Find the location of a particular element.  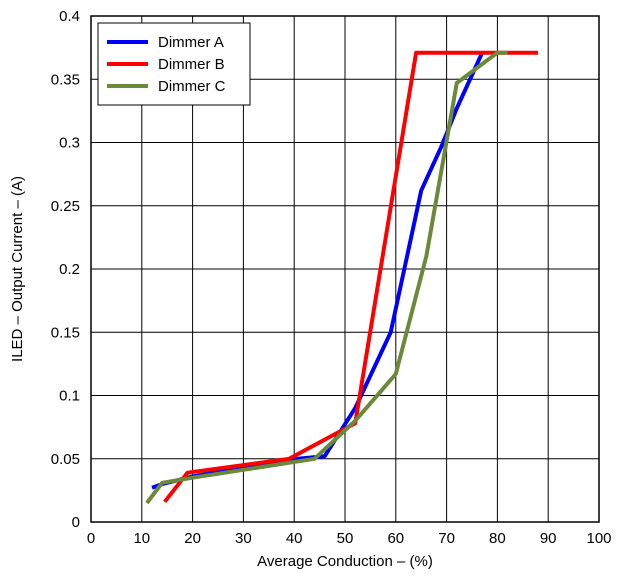

legend: Dimmer A Dimmer B Dimmer C is located at coordinates (174, 64).